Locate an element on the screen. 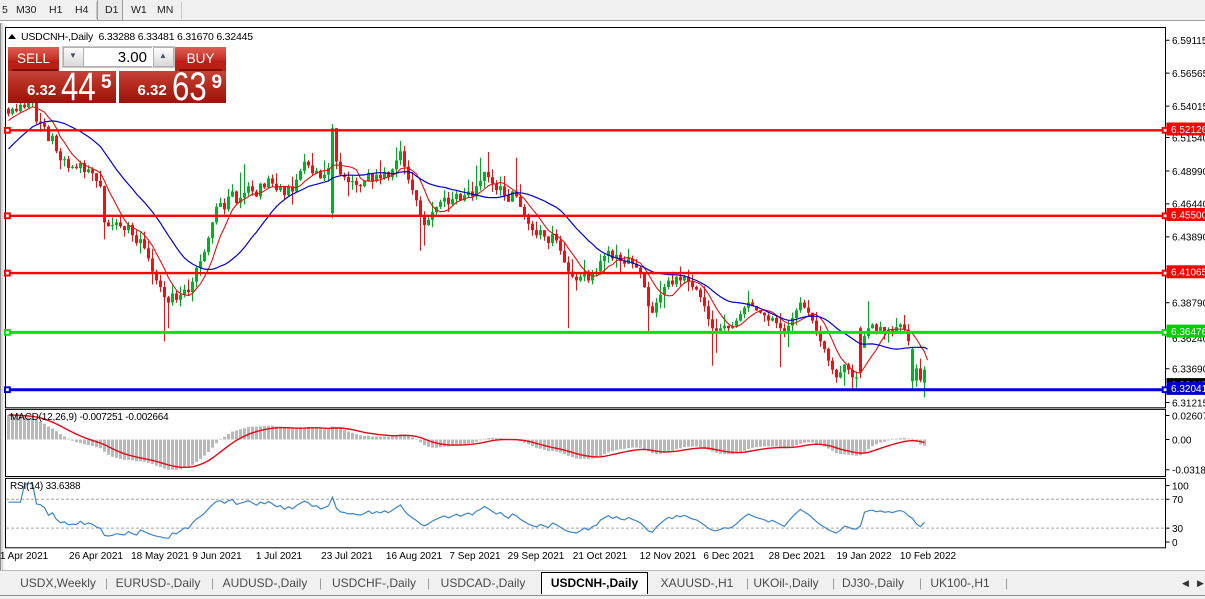  svg-text: 70 is located at coordinates (1178, 500).